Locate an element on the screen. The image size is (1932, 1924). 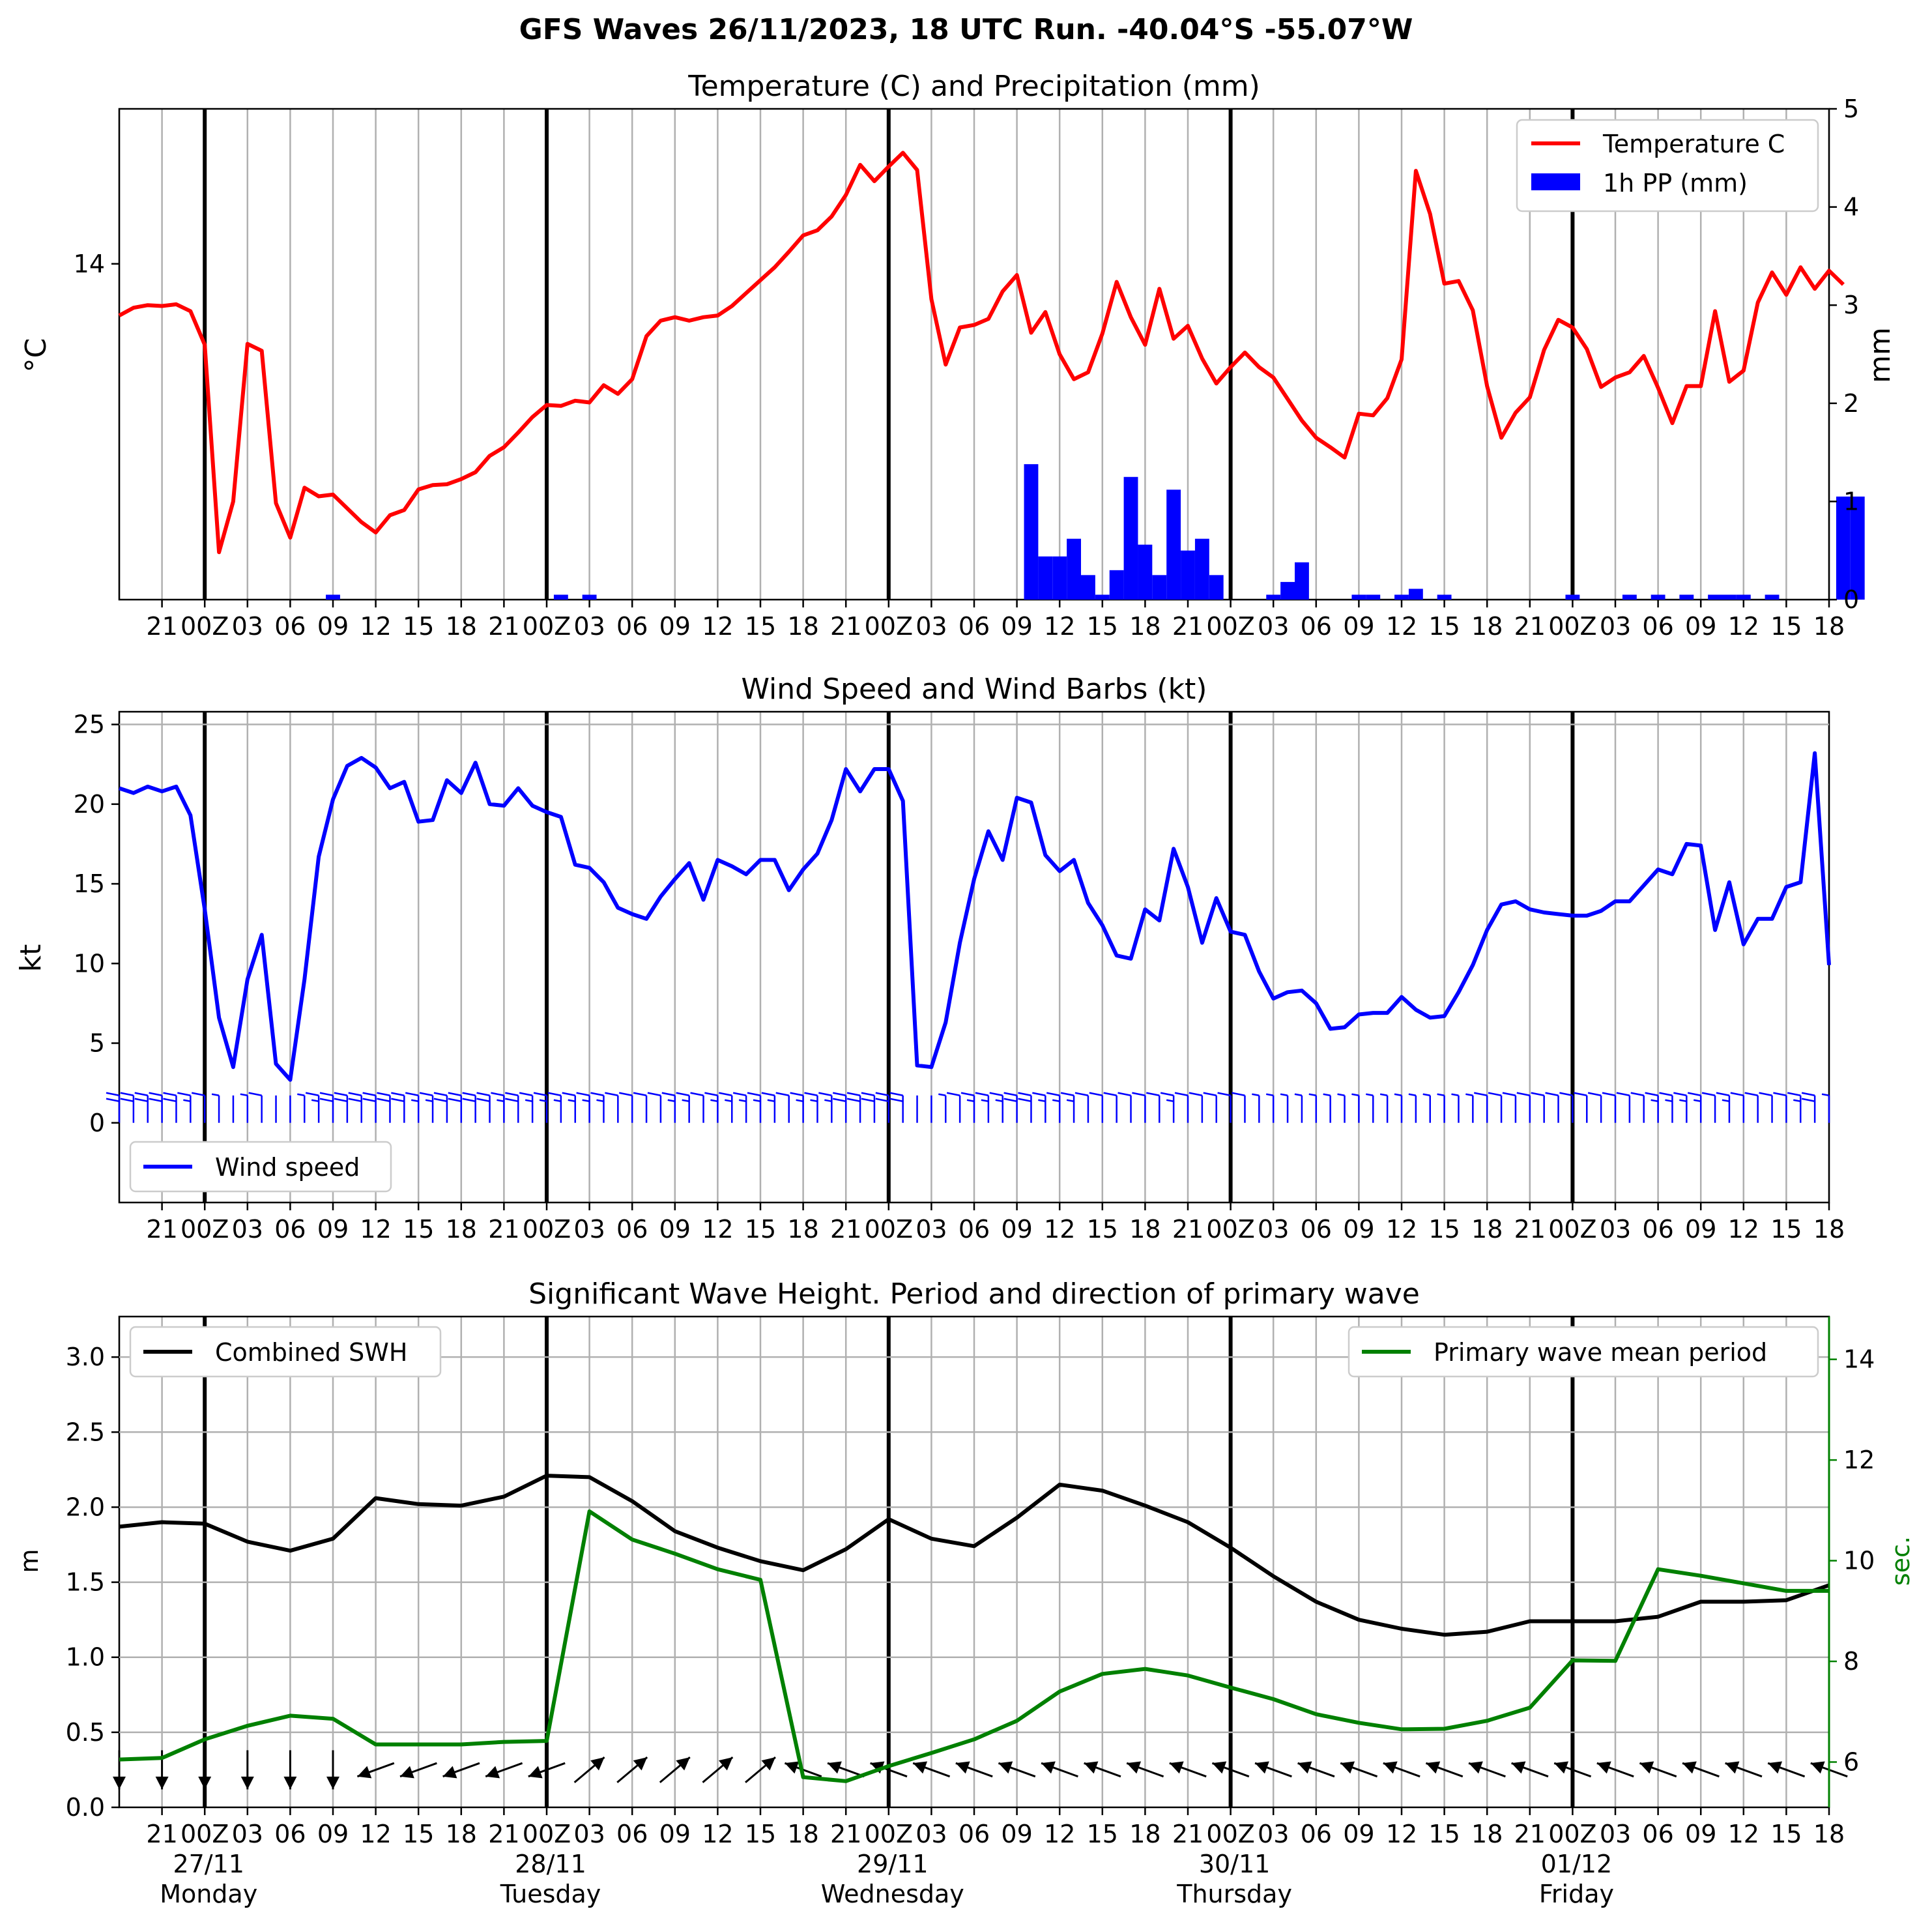
y-right-tick-label: 5 is located at coordinates (1851, 109).